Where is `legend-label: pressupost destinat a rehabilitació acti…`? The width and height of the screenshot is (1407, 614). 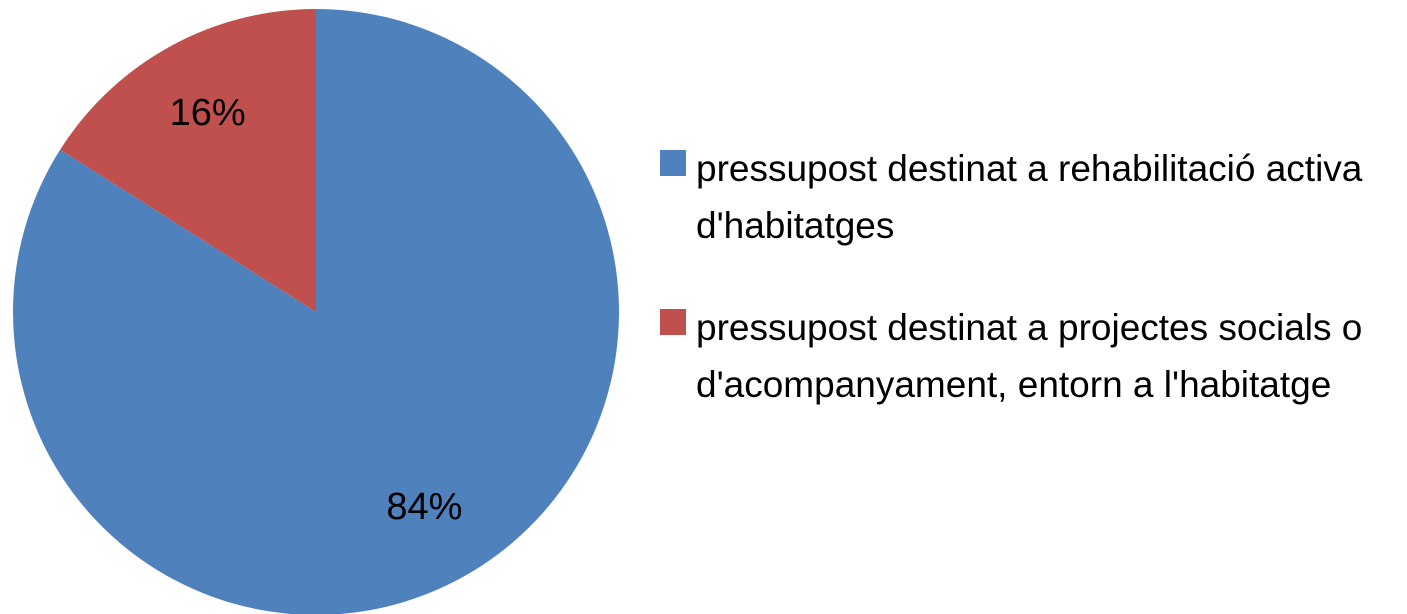
legend-label: pressupost destinat a rehabilitació acti… is located at coordinates (1029, 197).